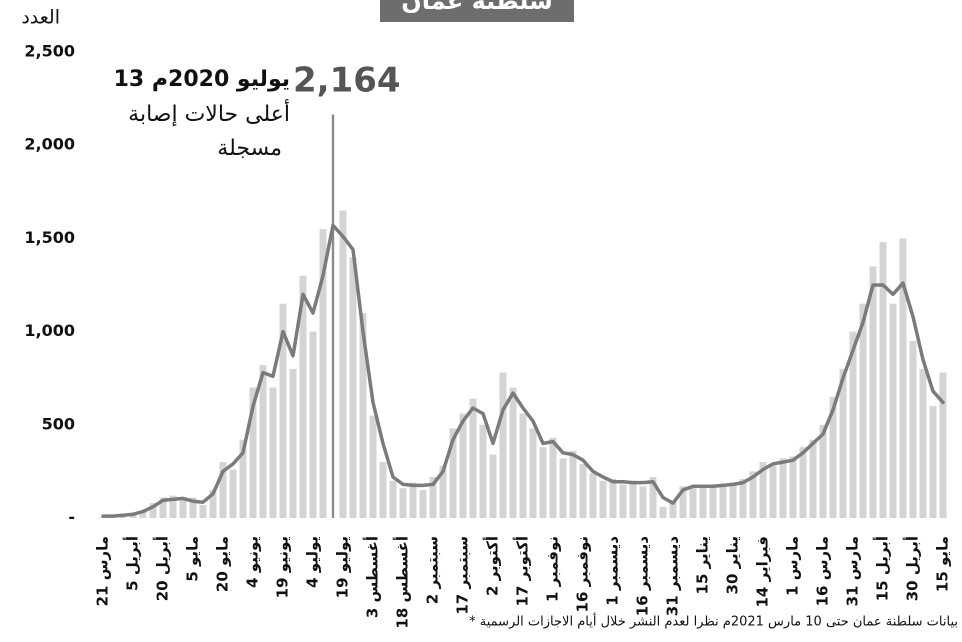  Describe the element at coordinates (209, 113) in the screenshot. I see `annotation: أعلى حالات إصابة` at that location.